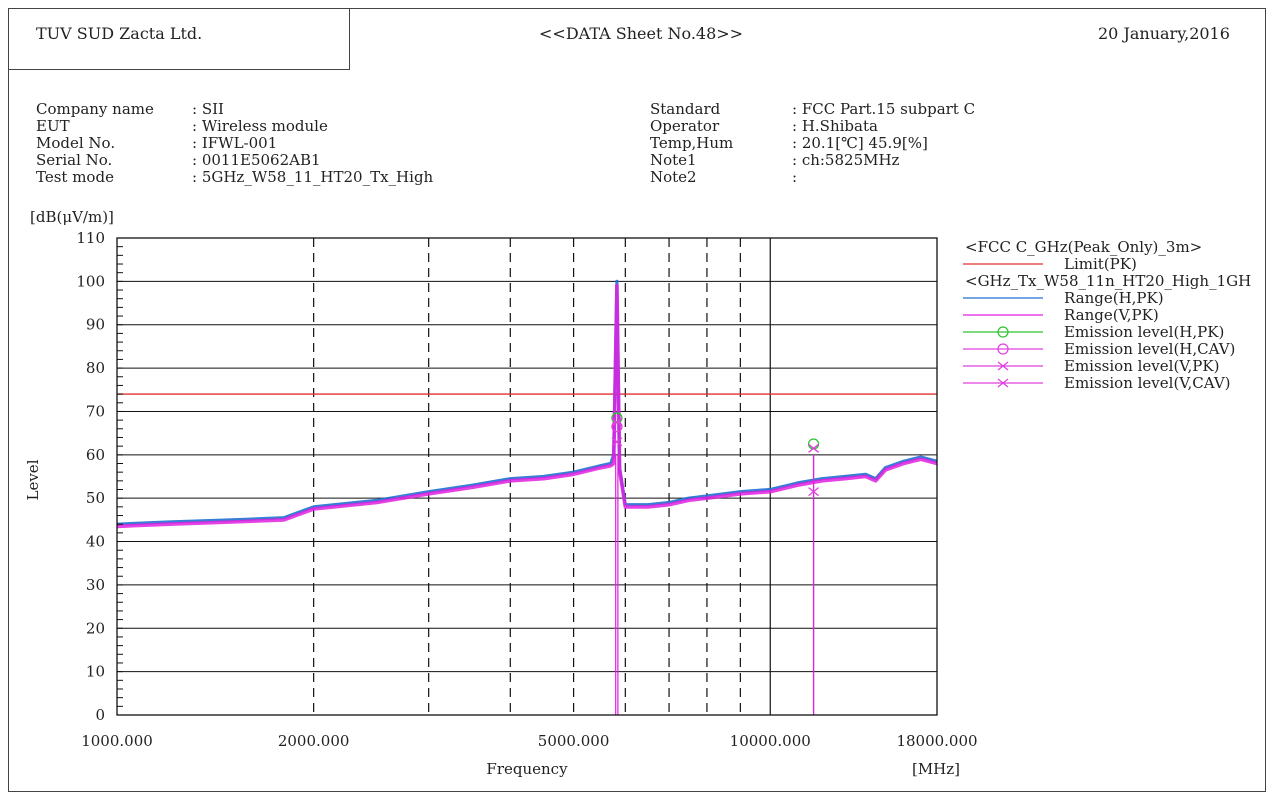  Describe the element at coordinates (1114, 298) in the screenshot. I see `legend-item-label: Range(H,PK)` at that location.